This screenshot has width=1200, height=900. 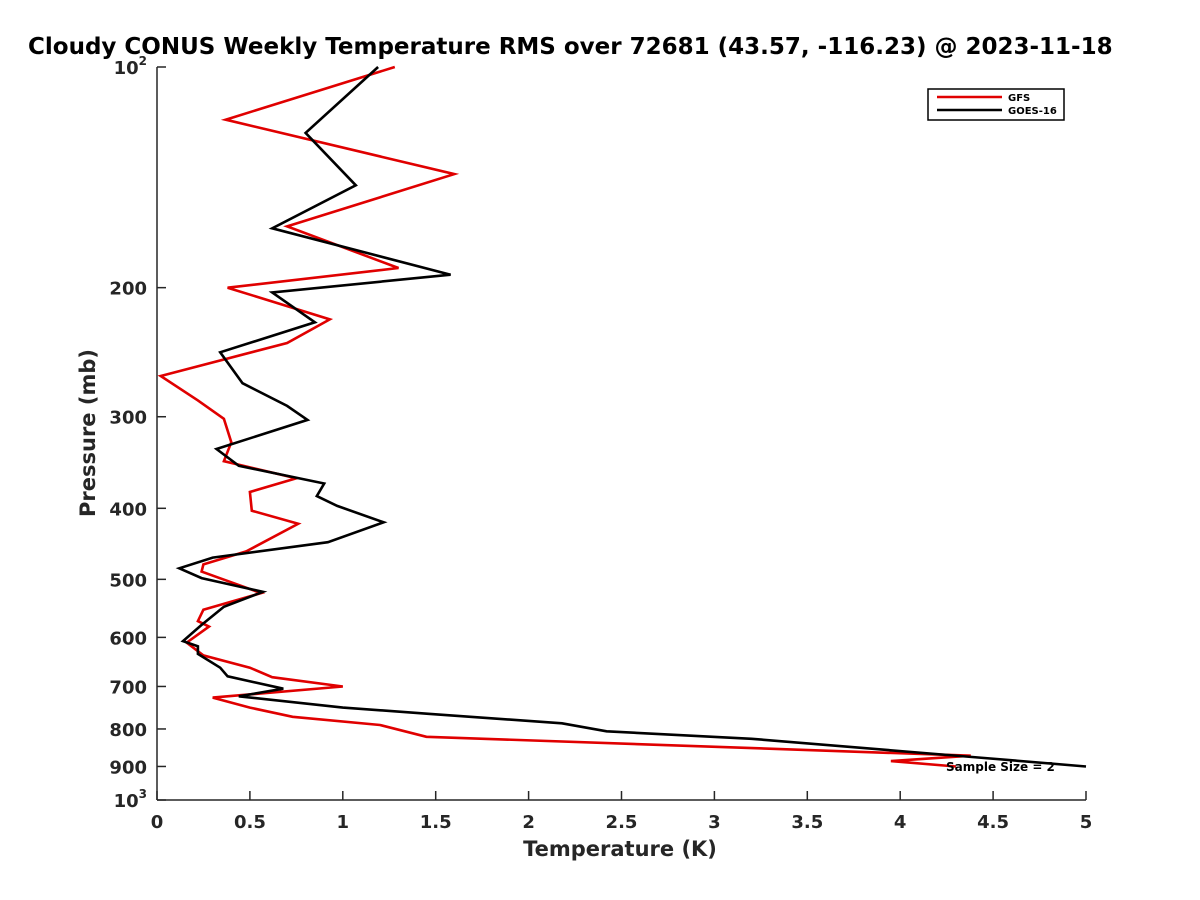 I want to click on sample-size-annotation: Sample Size = 2, so click(x=1000, y=767).